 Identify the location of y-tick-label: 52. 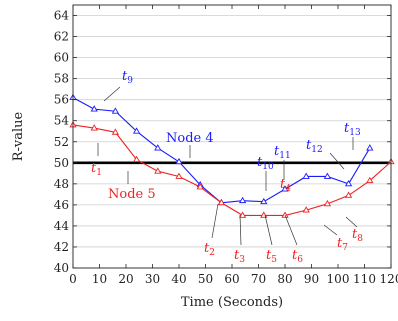
(61, 142).